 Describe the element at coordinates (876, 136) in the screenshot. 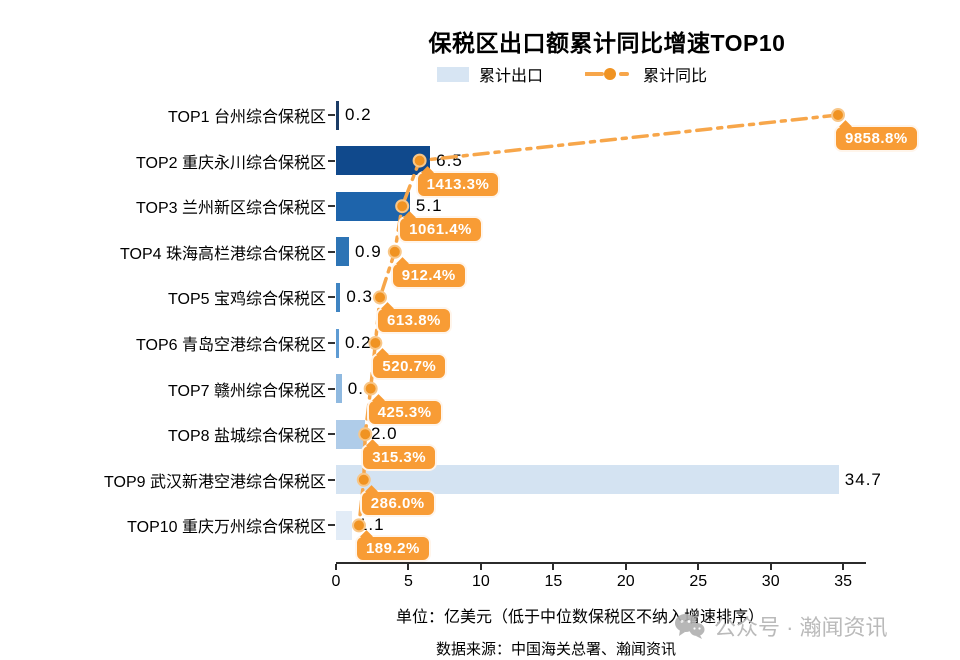

I see `growth-label-top1: 9858.8%` at that location.